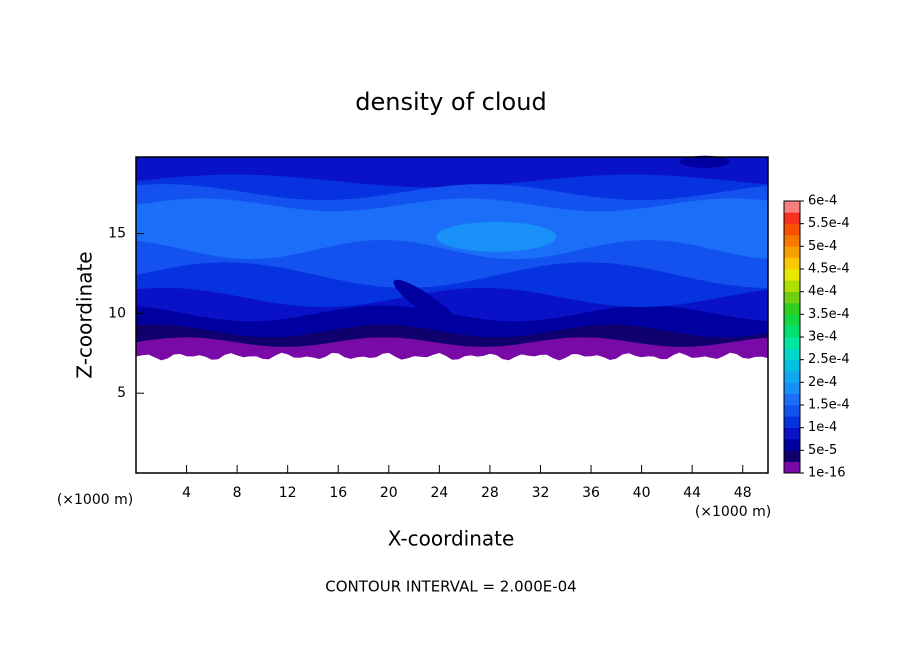 Image resolution: width=904 pixels, height=654 pixels. I want to click on x-tick-label: 44, so click(692, 493).